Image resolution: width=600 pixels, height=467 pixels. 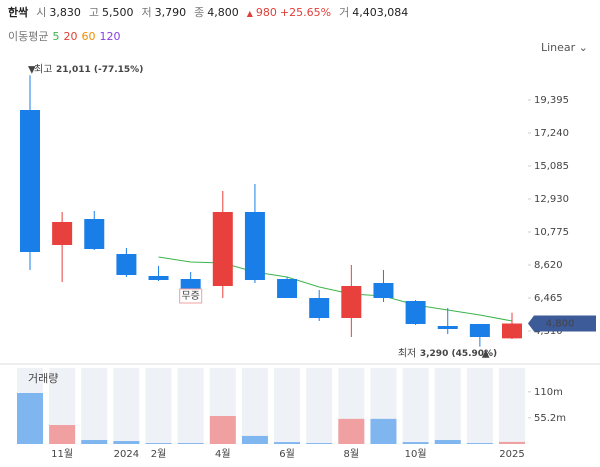 I want to click on field-value: 3,830, so click(x=65, y=12).